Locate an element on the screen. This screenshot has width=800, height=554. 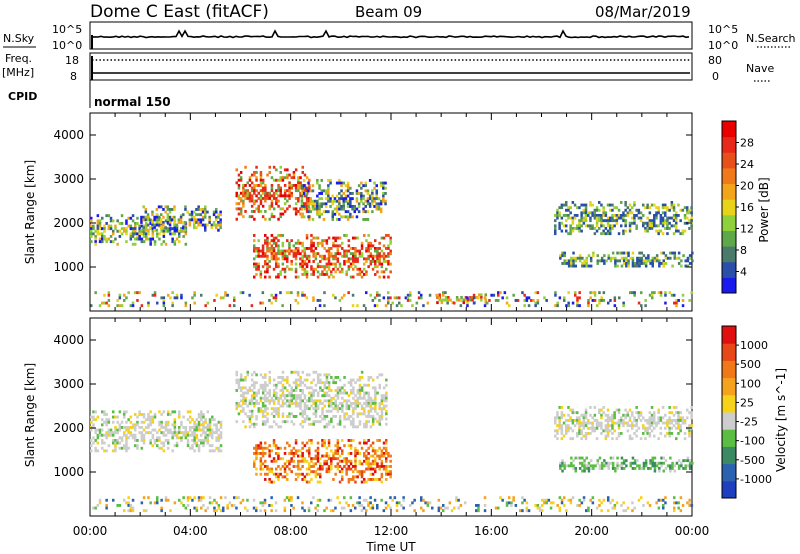
colorbar-tick-label: 500 is located at coordinates (750, 364).